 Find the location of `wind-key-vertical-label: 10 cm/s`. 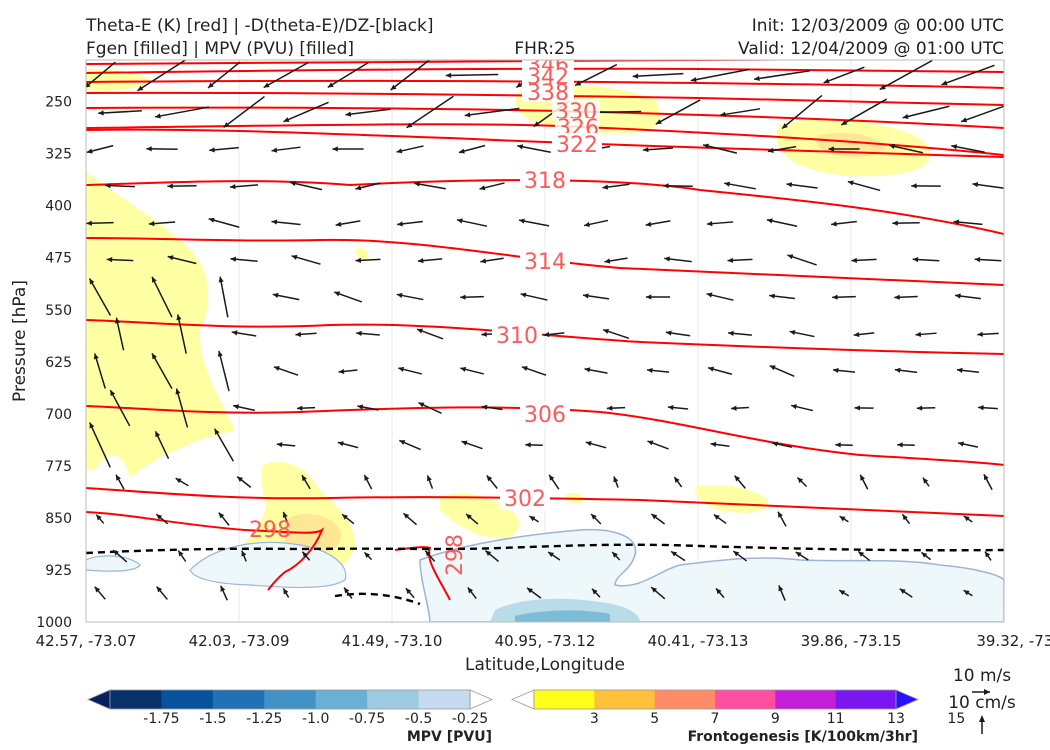

wind-key-vertical-label: 10 cm/s is located at coordinates (982, 703).